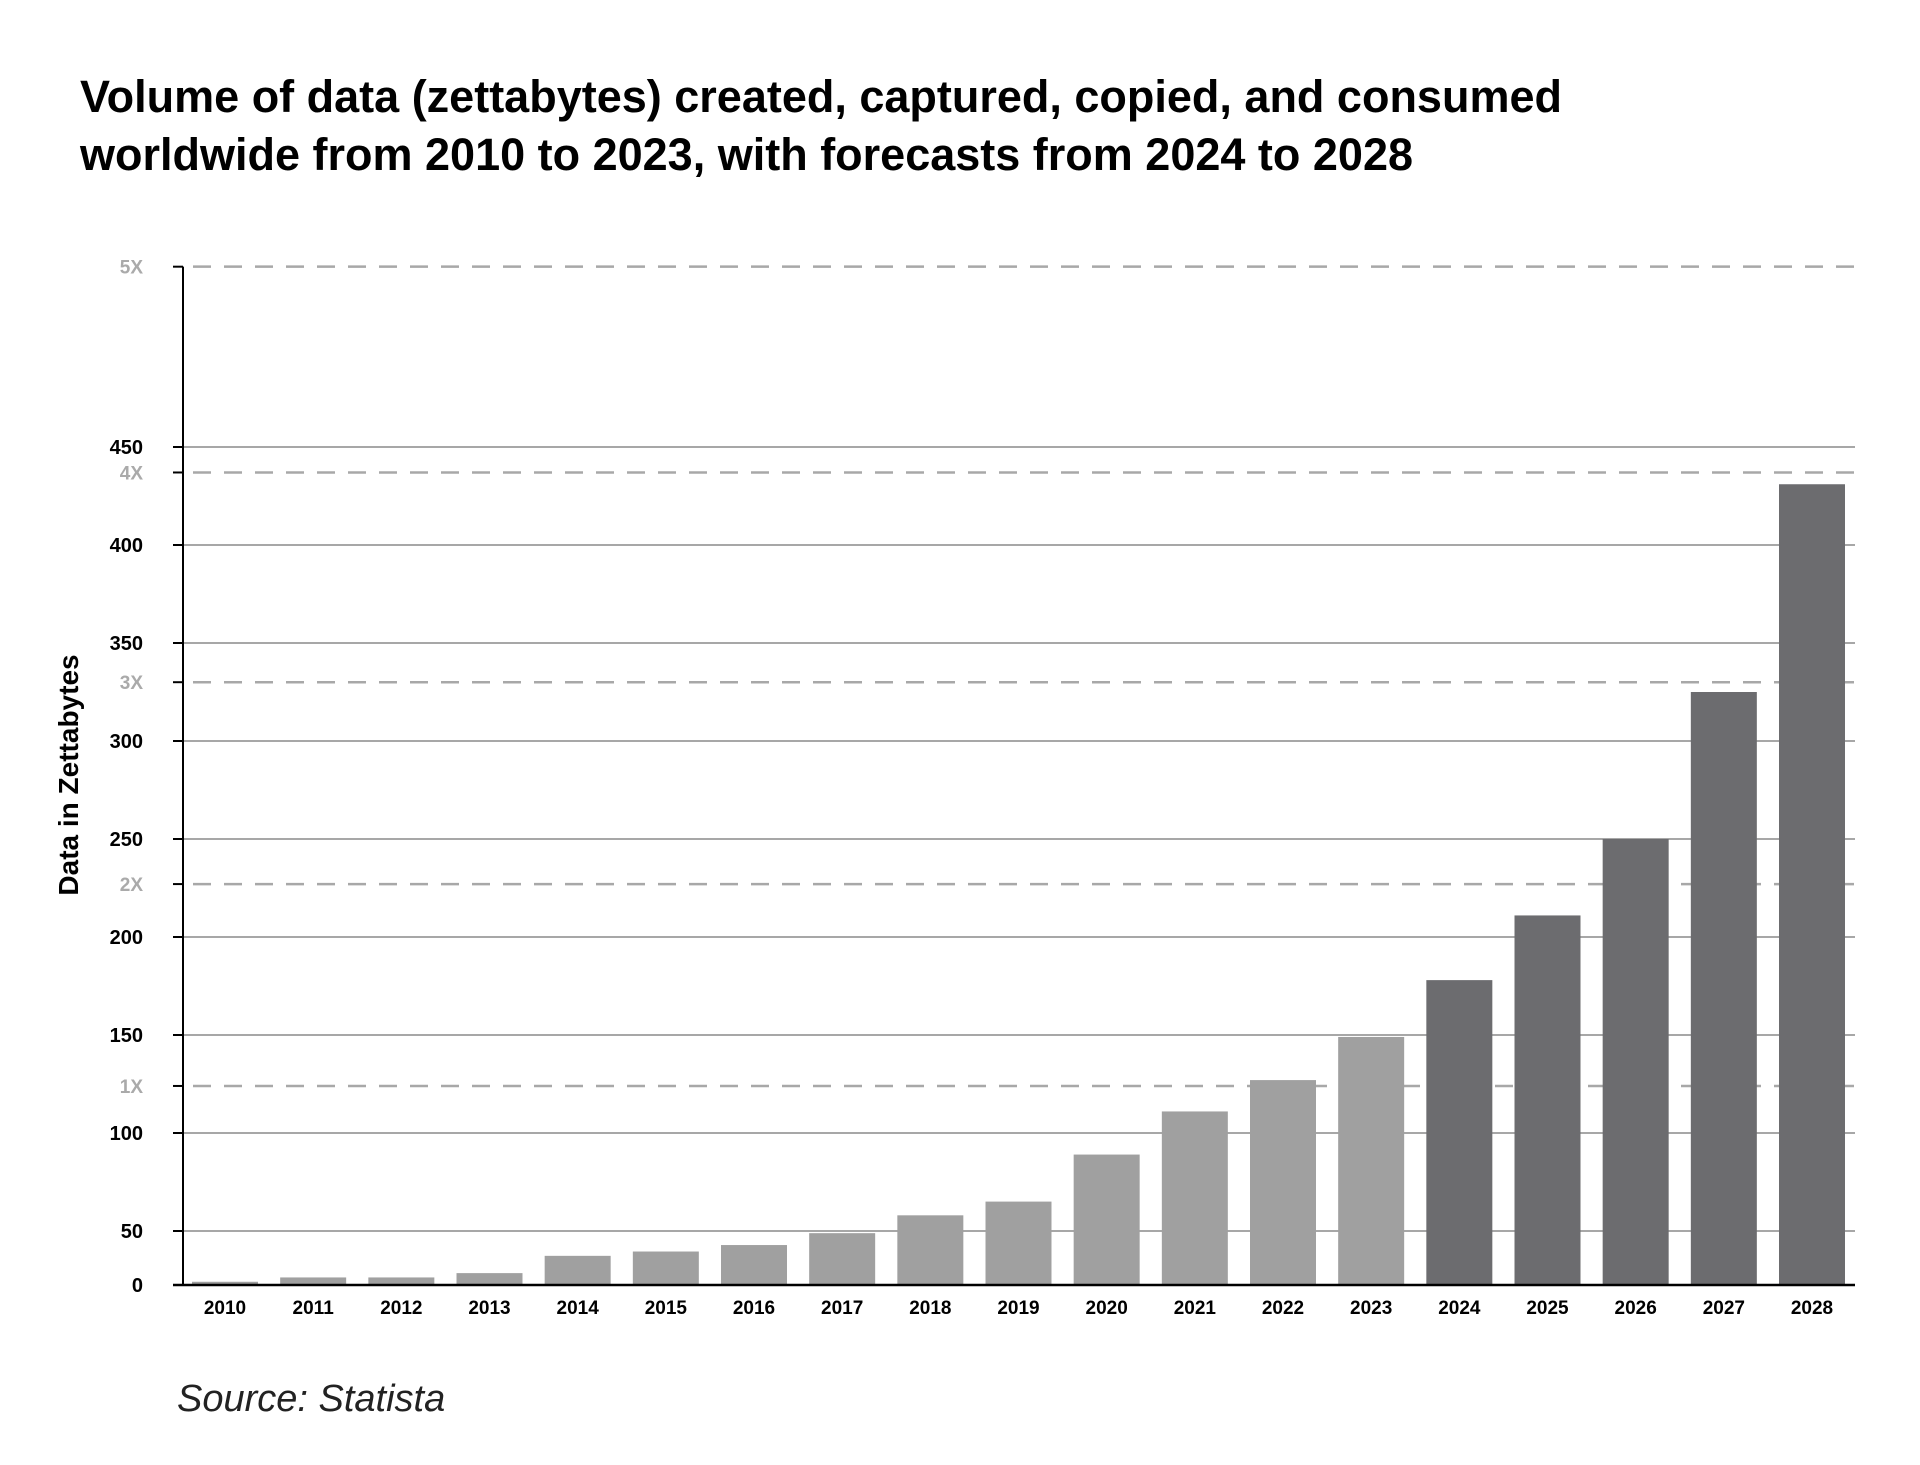  Describe the element at coordinates (126, 546) in the screenshot. I see `y-tick-label: 400` at that location.